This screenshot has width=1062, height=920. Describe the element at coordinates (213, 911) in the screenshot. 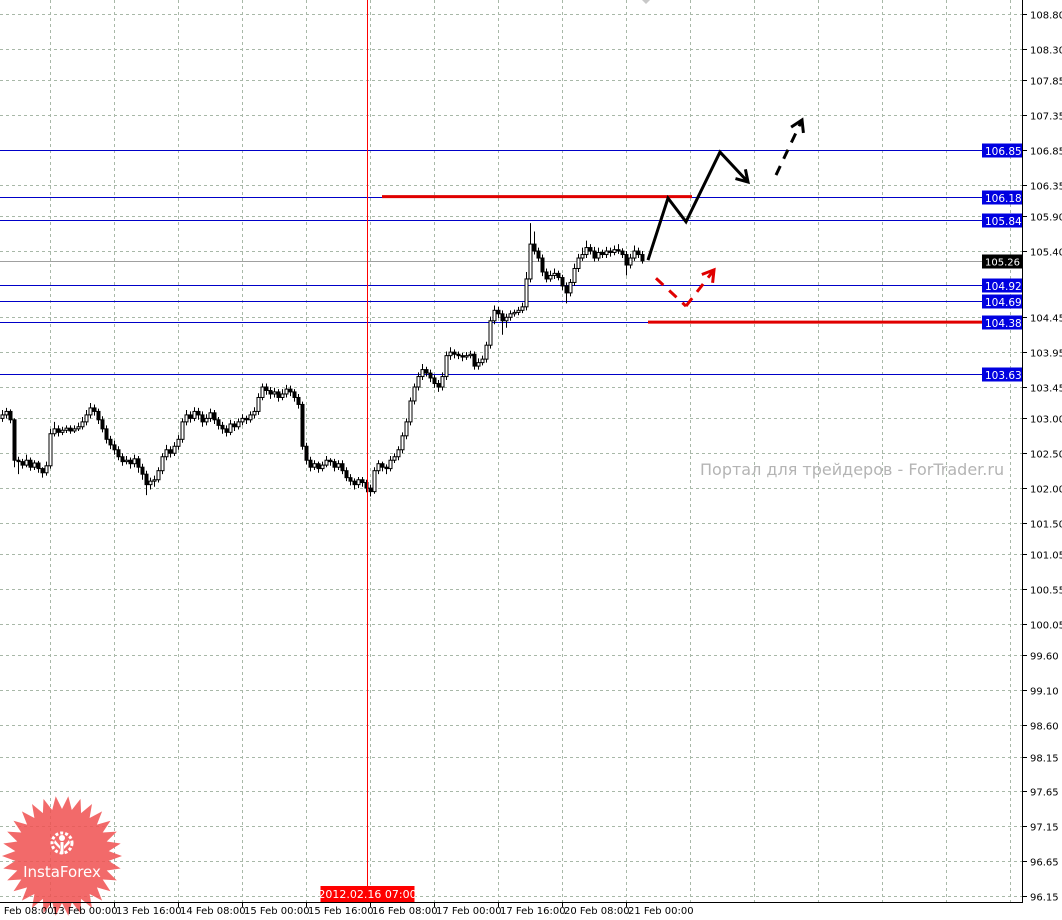

I see `time-tick-label: 14 Feb 08:00` at that location.